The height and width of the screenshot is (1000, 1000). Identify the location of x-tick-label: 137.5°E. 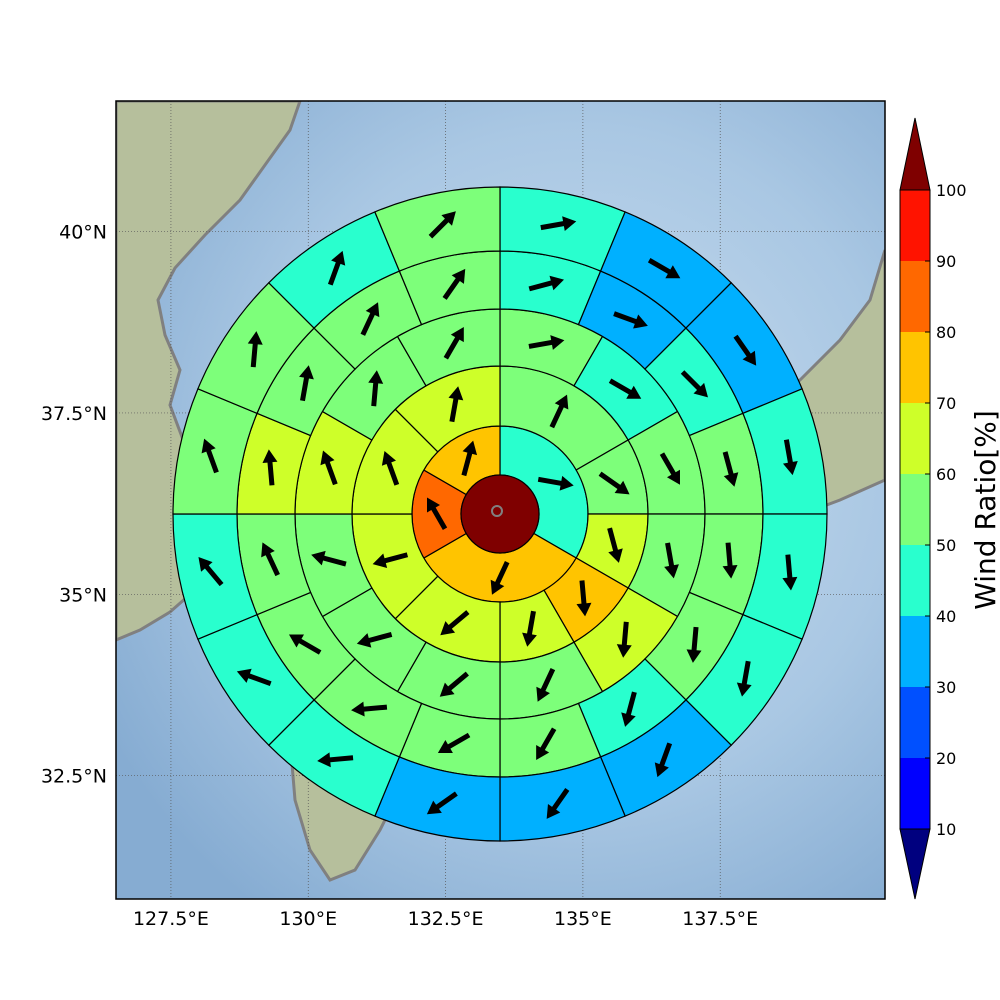
(720, 919).